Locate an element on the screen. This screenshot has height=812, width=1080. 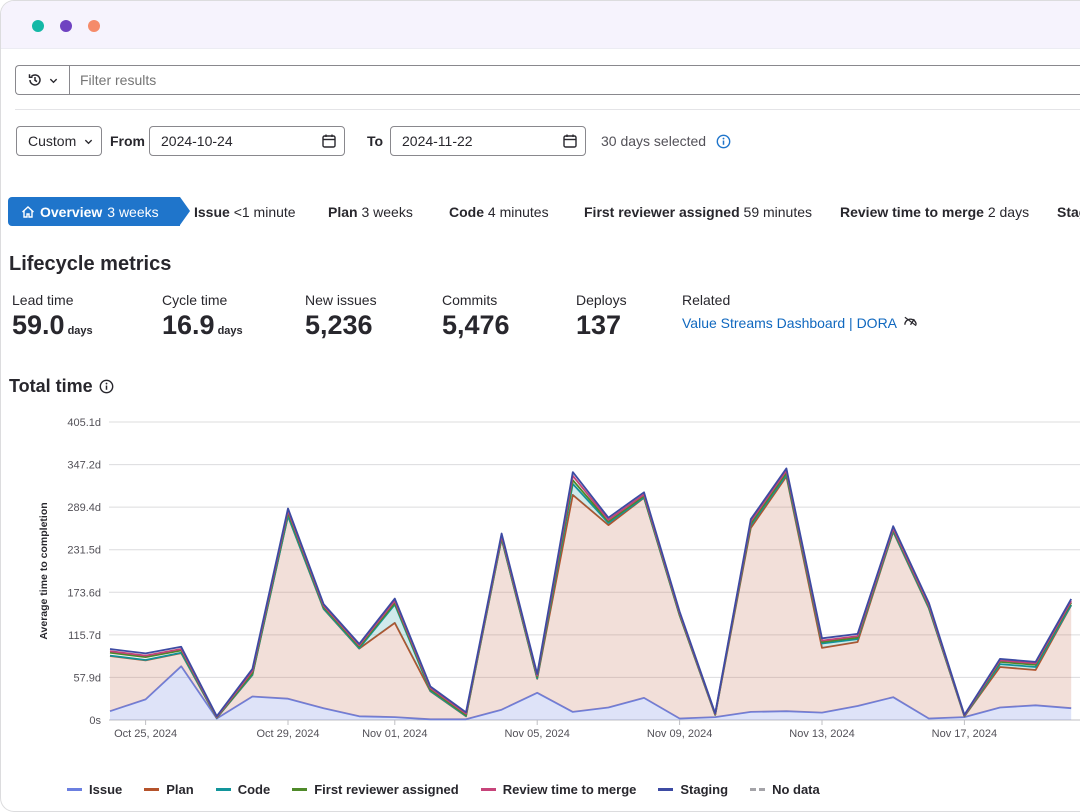
stage-name: First reviewer assigned is located at coordinates (662, 212).